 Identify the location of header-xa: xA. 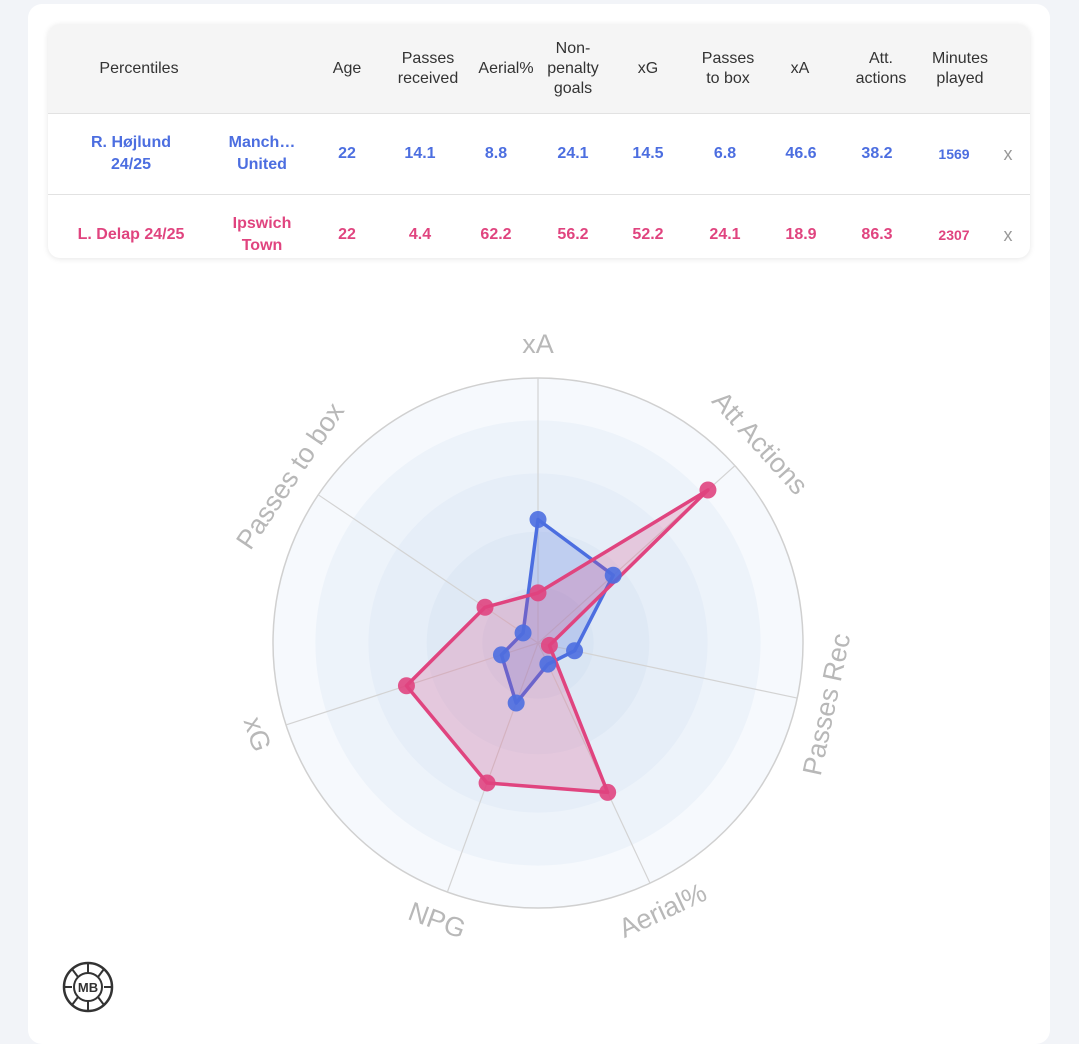
(800, 68).